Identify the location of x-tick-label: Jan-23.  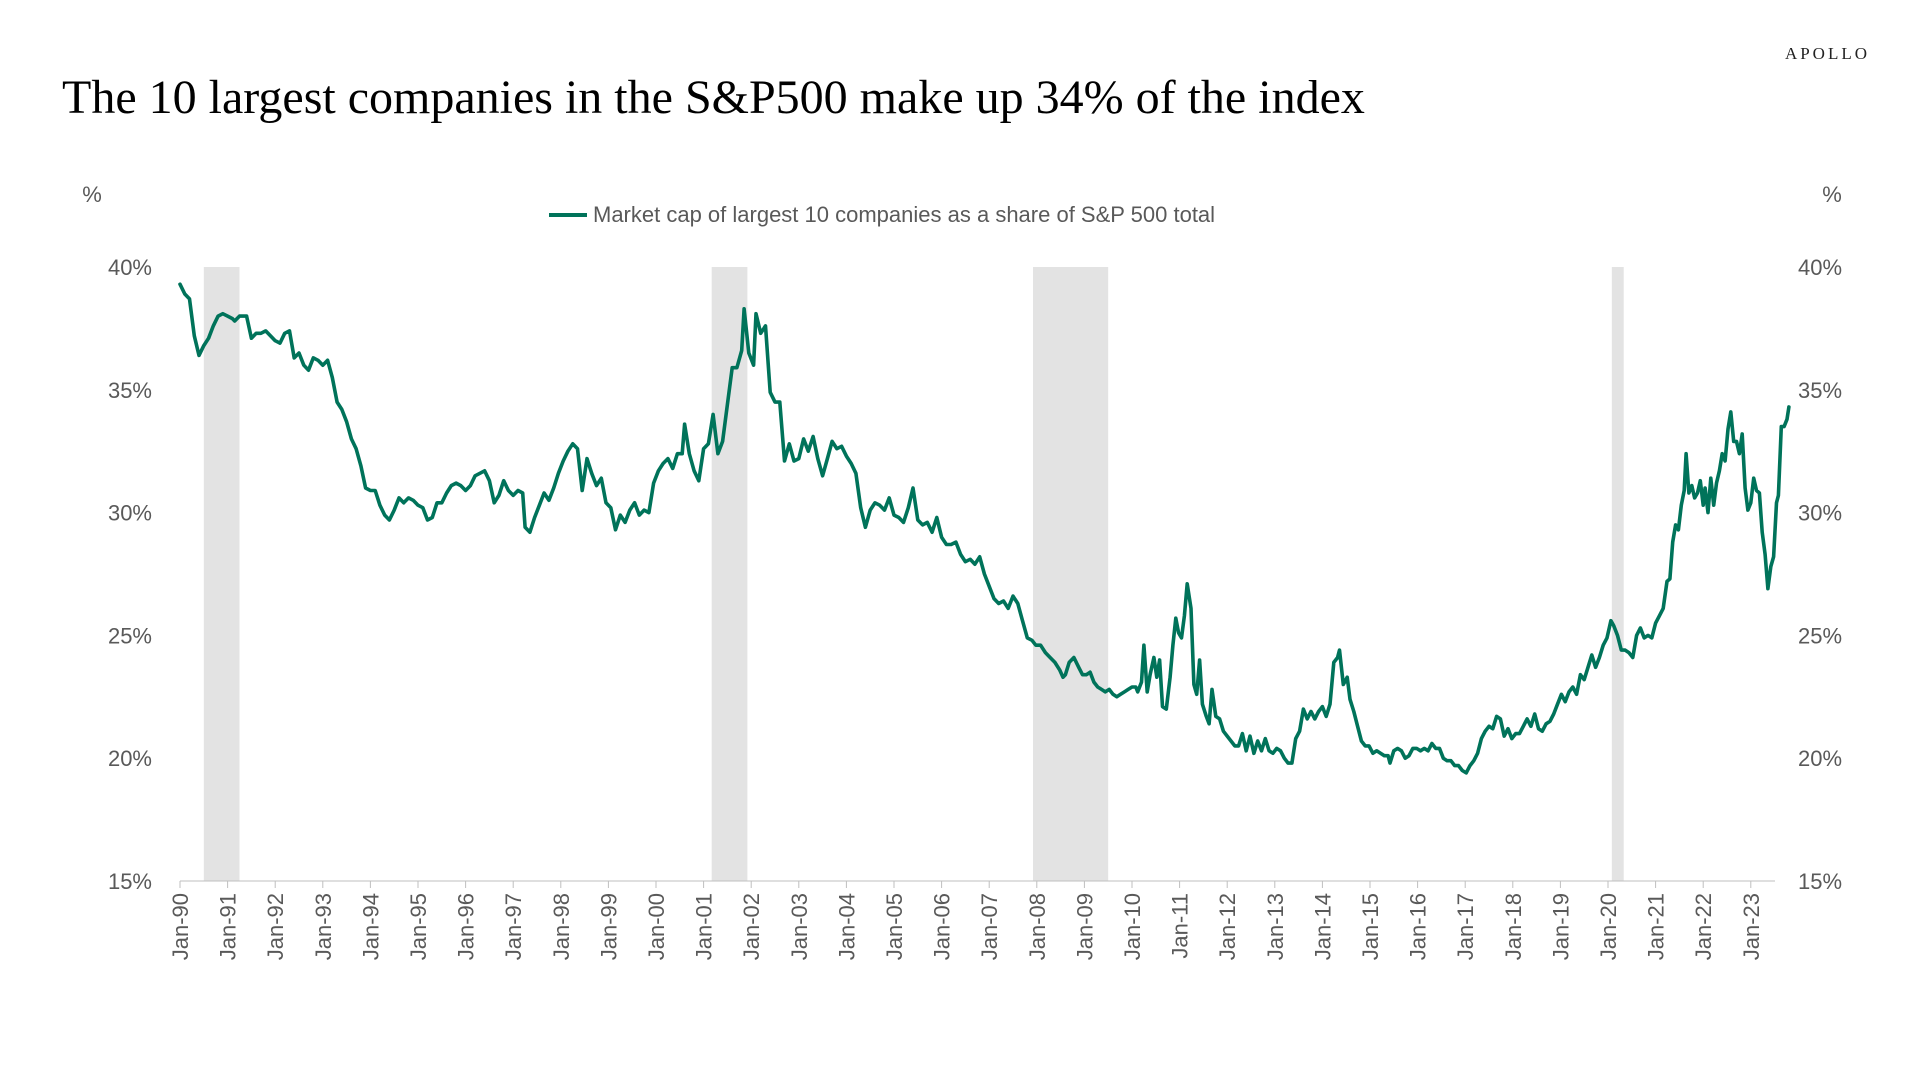
(1751, 926).